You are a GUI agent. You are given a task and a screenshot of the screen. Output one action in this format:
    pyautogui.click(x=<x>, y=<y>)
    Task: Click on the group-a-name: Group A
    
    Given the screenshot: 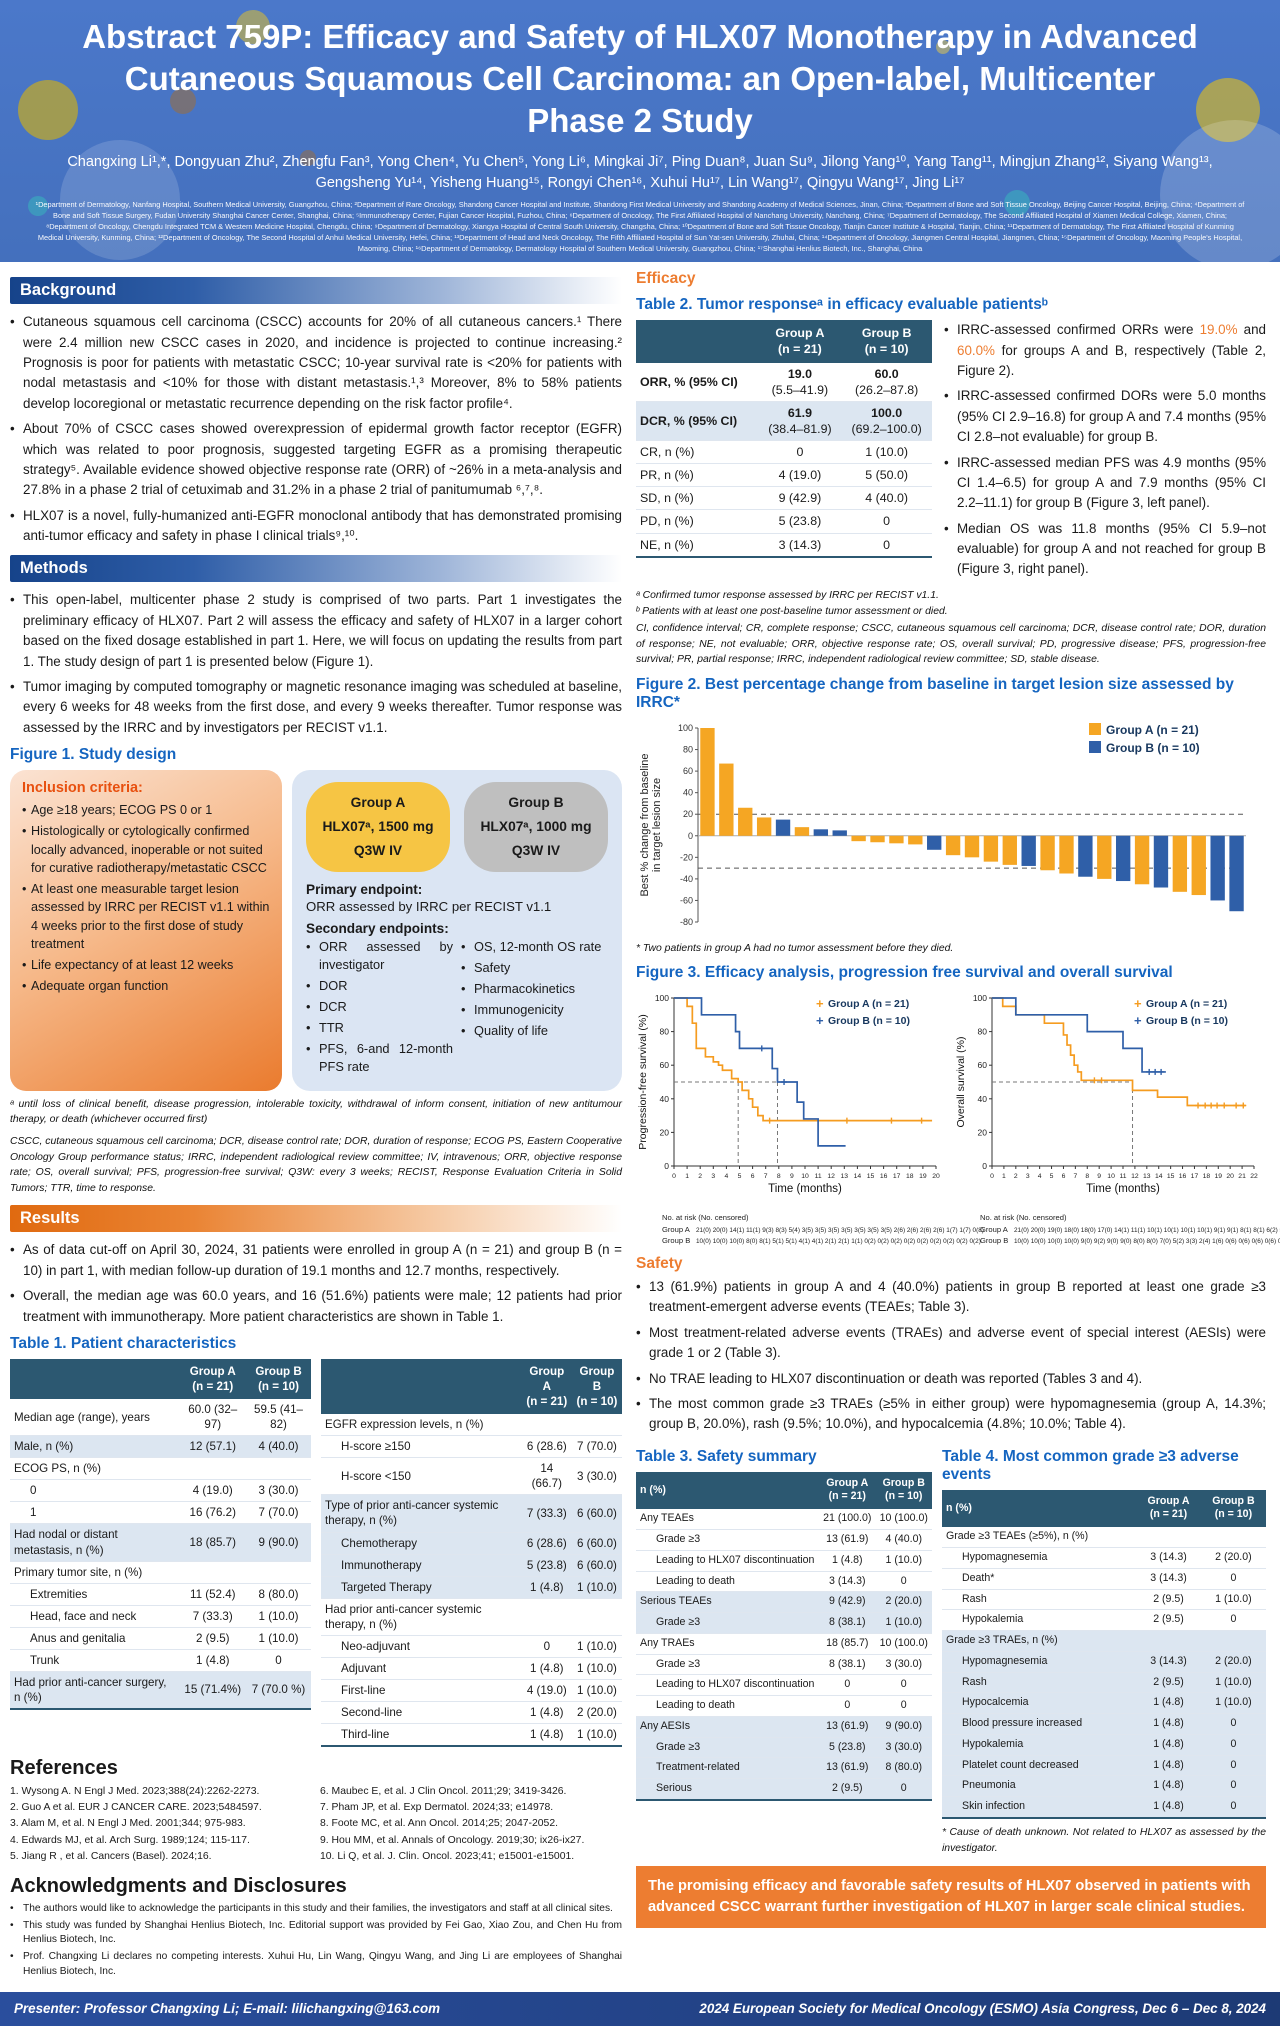 What is the action you would take?
    pyautogui.click(x=378, y=803)
    